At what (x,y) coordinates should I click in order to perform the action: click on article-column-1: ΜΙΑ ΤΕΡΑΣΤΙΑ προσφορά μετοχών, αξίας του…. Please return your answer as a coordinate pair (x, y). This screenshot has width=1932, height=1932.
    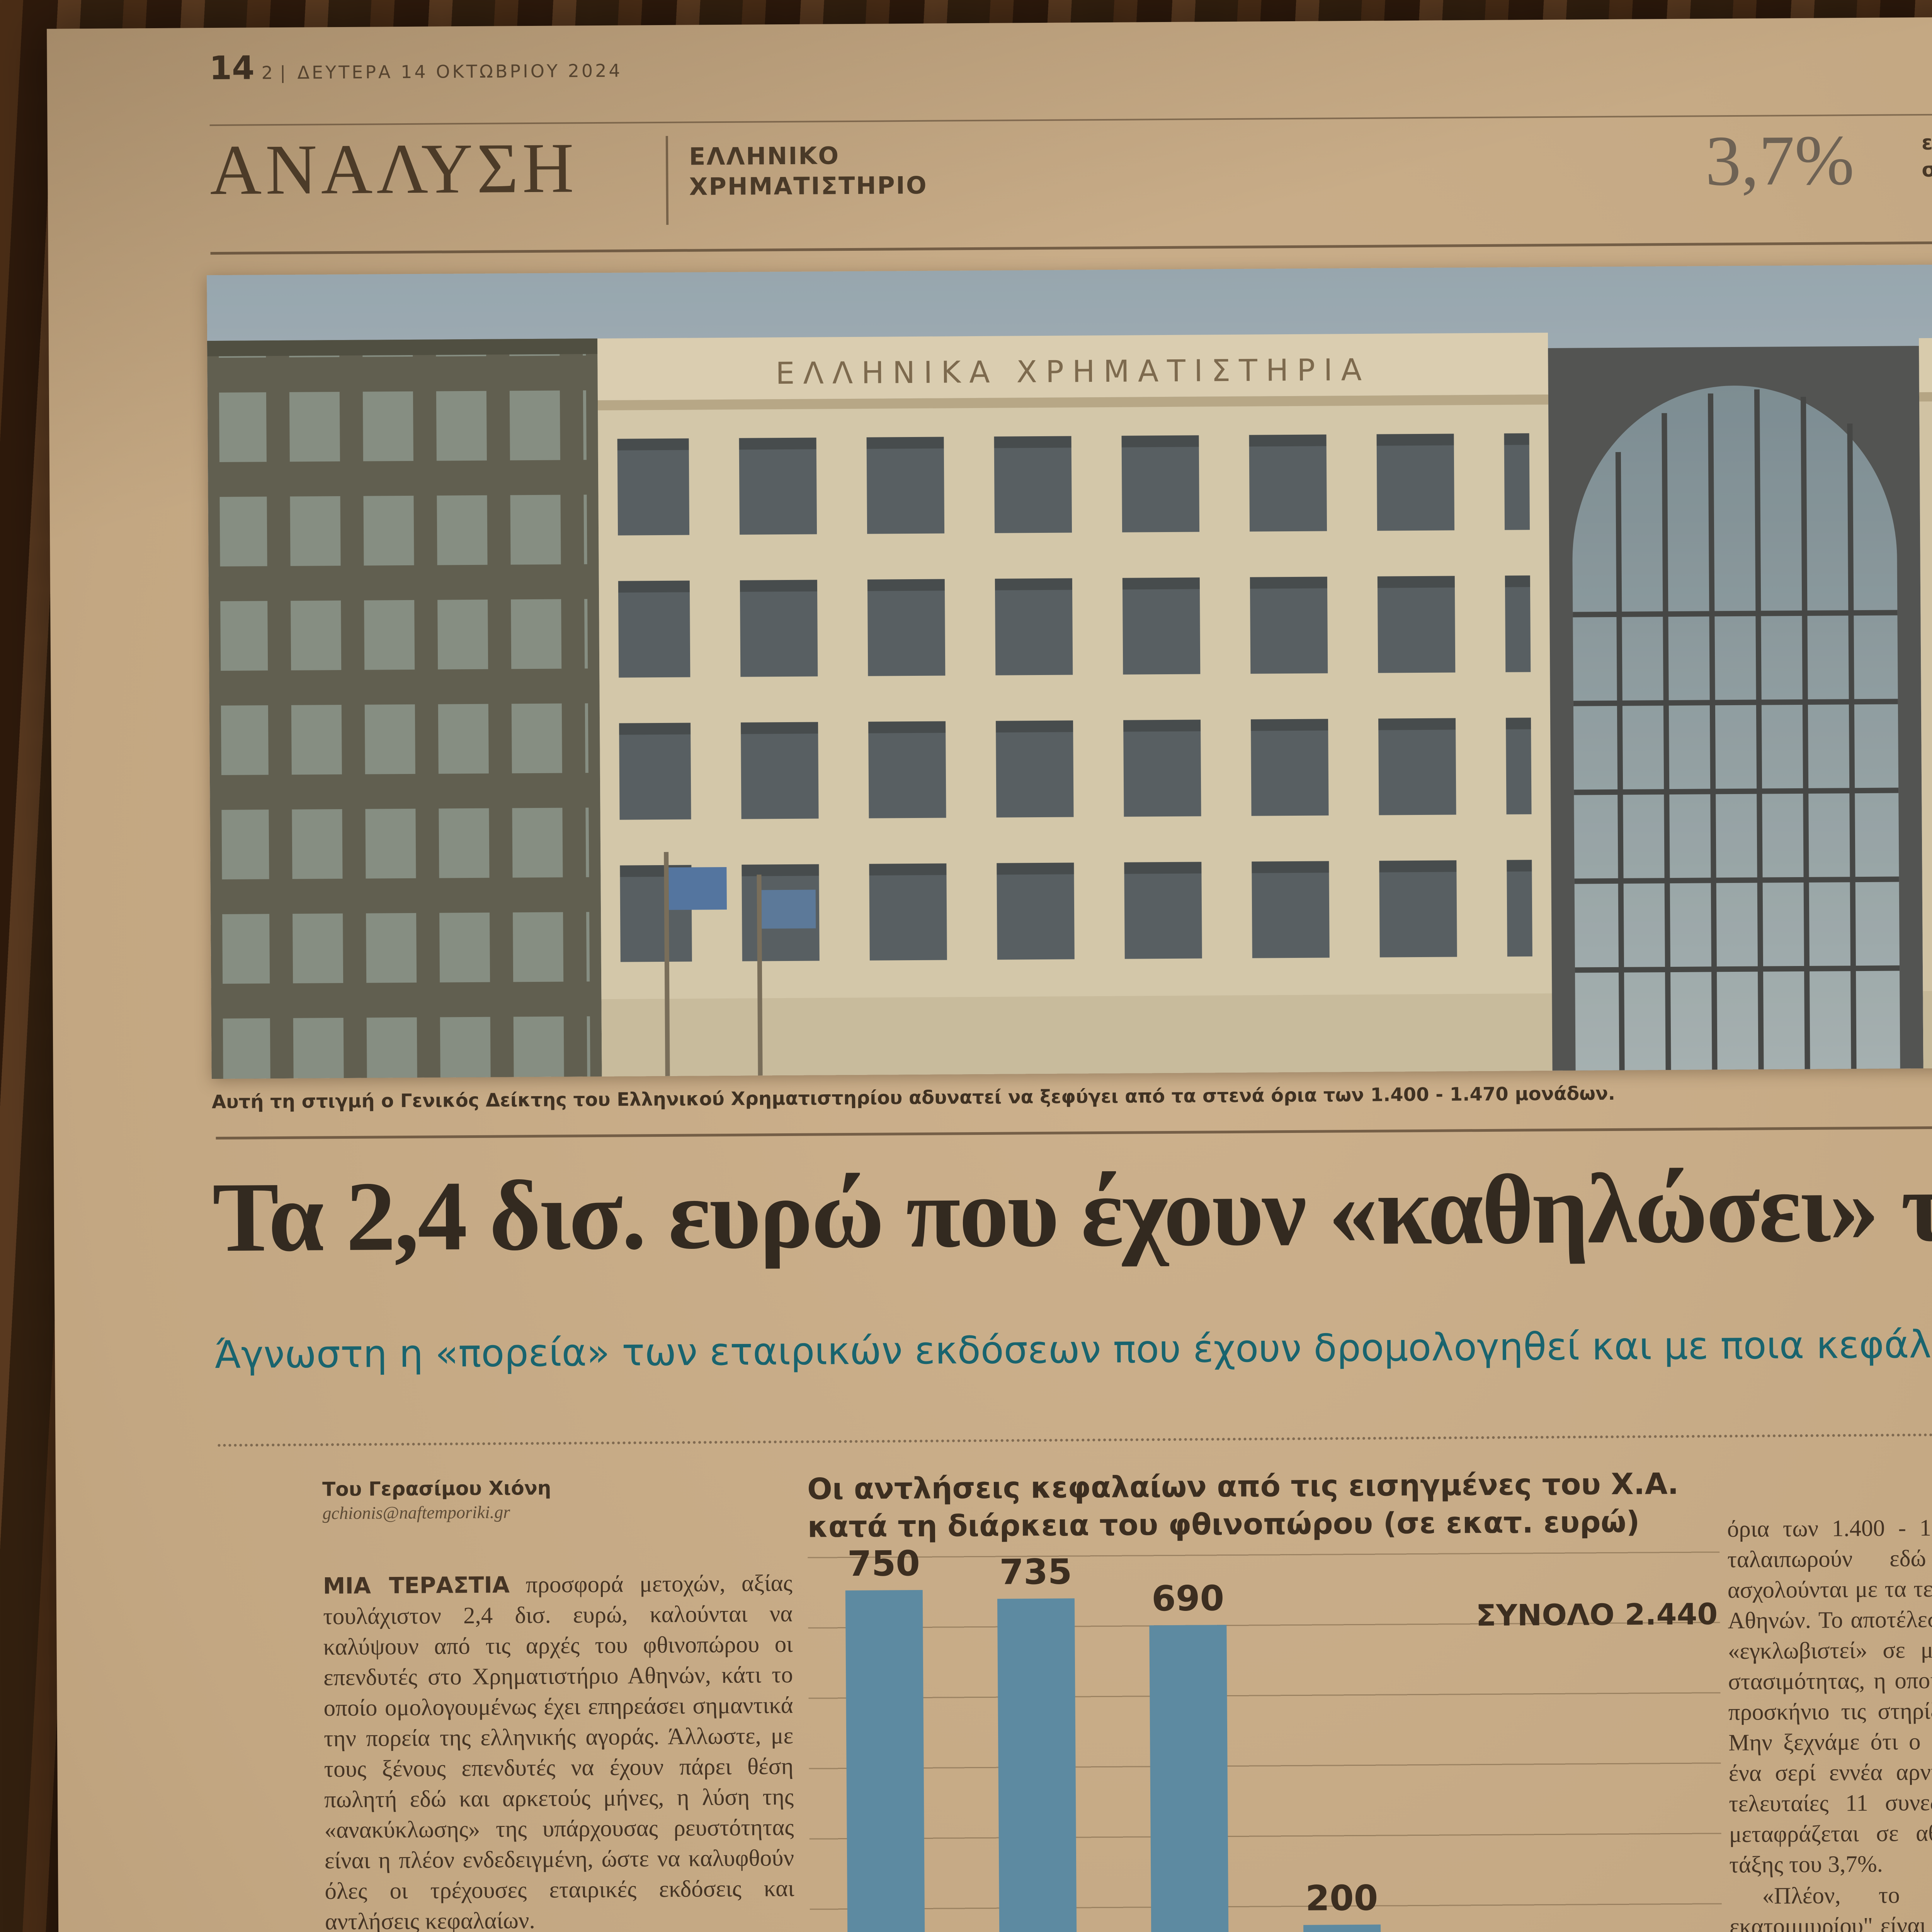
    Looking at the image, I should click on (562, 1750).